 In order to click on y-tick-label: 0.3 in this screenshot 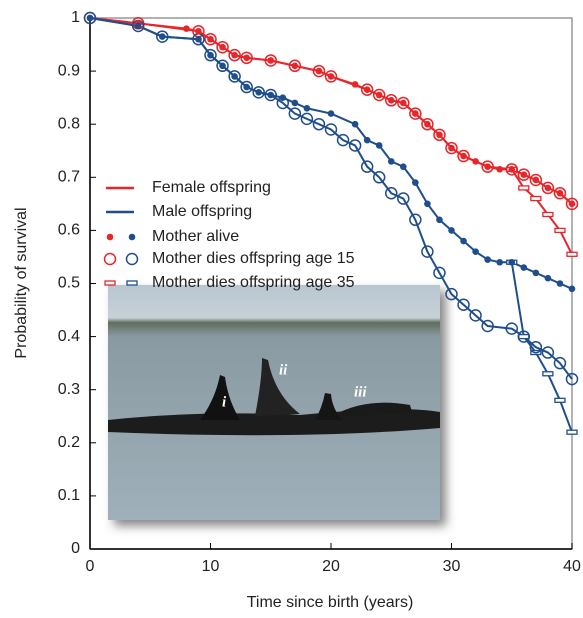, I will do `click(69, 389)`.